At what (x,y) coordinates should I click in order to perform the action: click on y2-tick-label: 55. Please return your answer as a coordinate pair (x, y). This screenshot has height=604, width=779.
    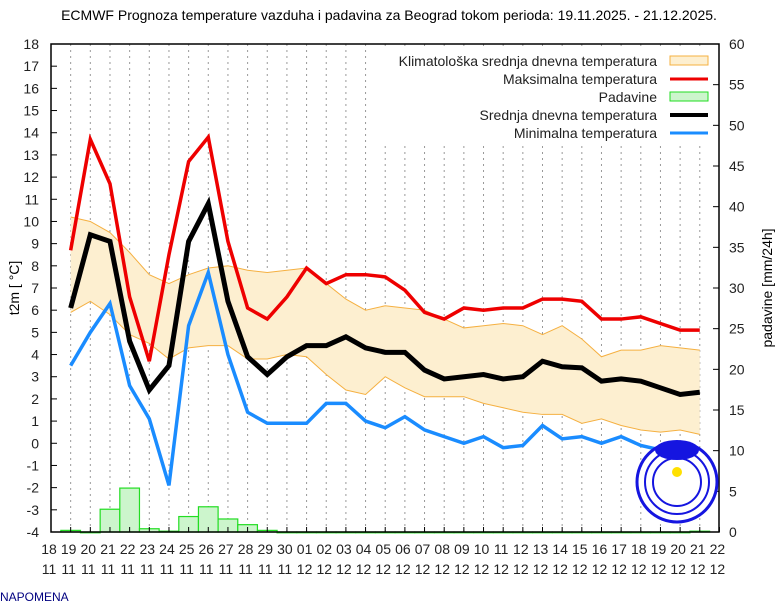
    Looking at the image, I should click on (737, 85).